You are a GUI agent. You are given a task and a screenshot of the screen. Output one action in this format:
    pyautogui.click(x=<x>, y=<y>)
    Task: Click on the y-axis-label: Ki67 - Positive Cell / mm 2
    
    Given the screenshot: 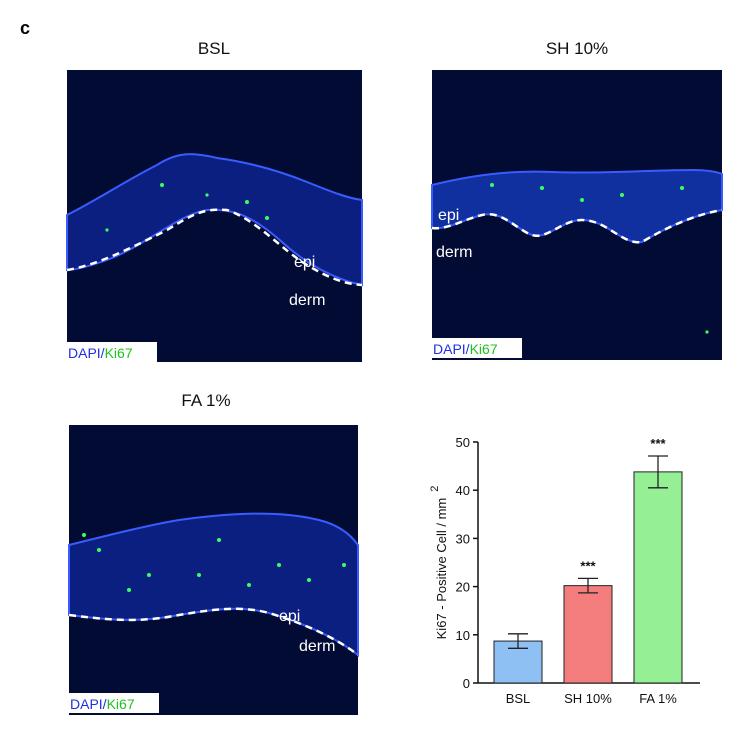 What is the action you would take?
    pyautogui.click(x=439, y=563)
    